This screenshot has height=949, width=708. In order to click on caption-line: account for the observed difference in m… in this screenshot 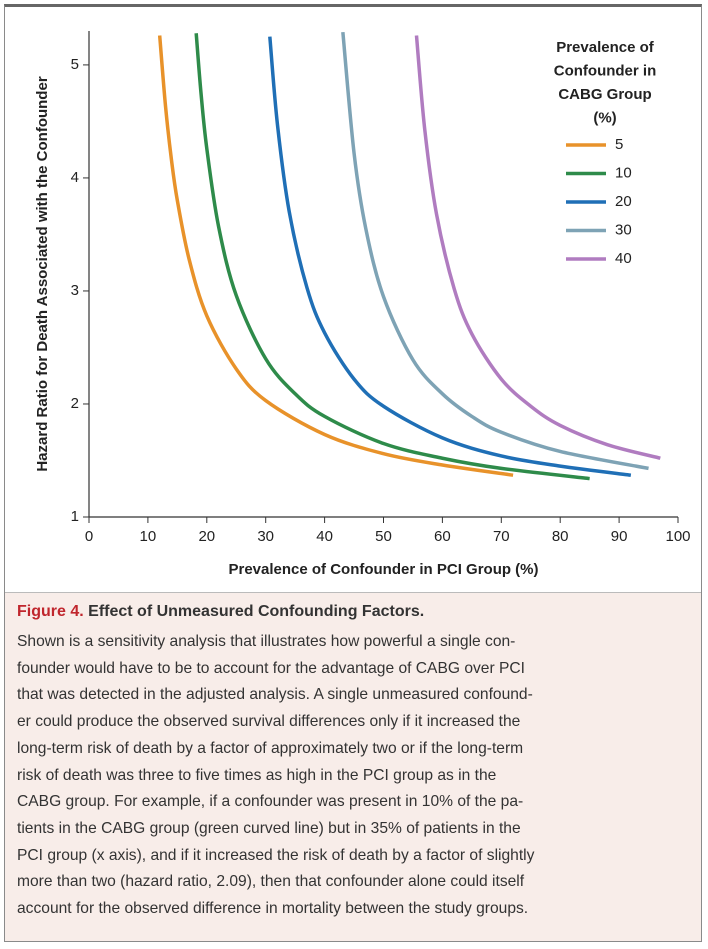, I will do `click(273, 909)`.